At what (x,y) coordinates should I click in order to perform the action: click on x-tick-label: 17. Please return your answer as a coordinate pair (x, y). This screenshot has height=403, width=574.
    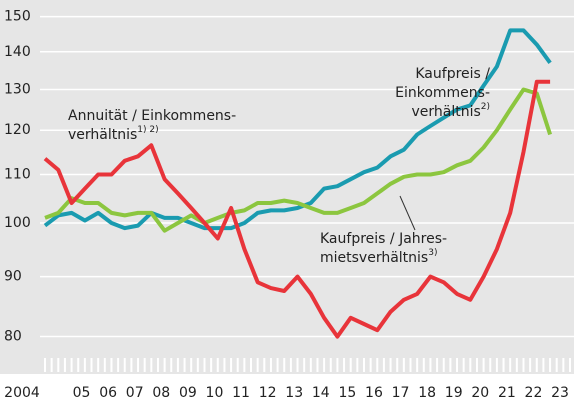
    Looking at the image, I should click on (401, 393).